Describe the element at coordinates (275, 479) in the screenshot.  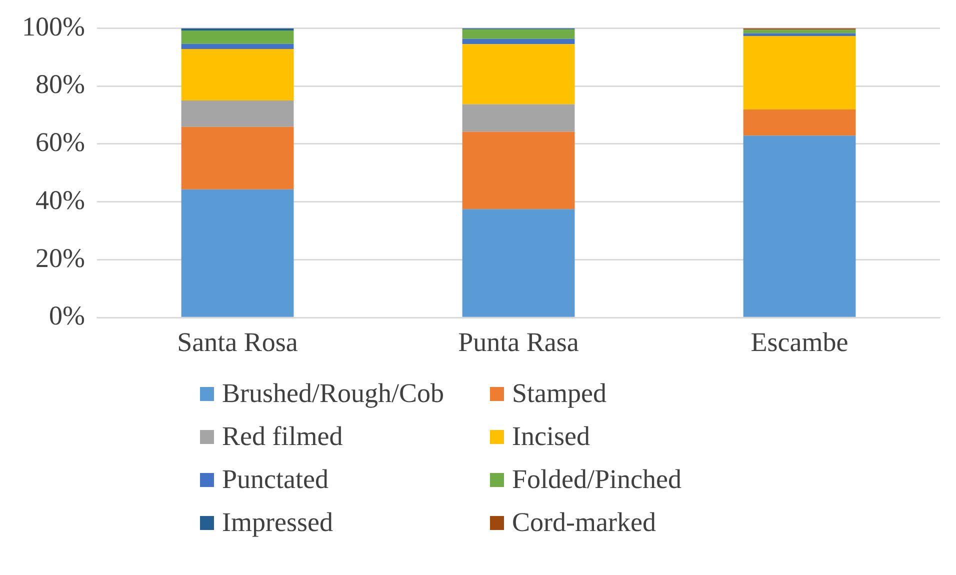
I see `legend-label: Punctated` at that location.